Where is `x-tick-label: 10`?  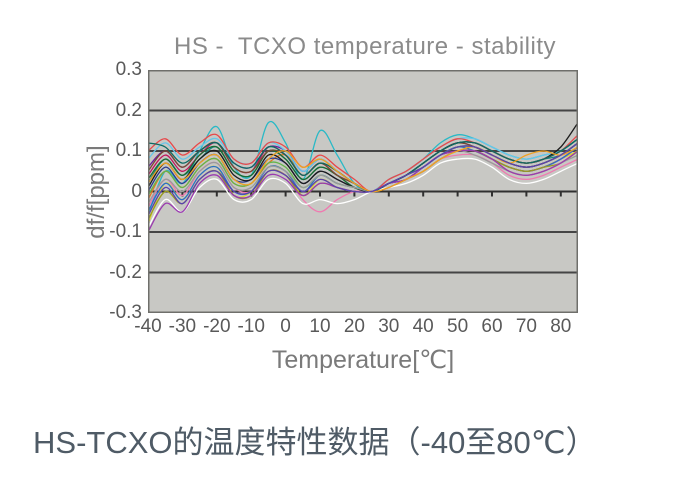
x-tick-label: 10 is located at coordinates (320, 326).